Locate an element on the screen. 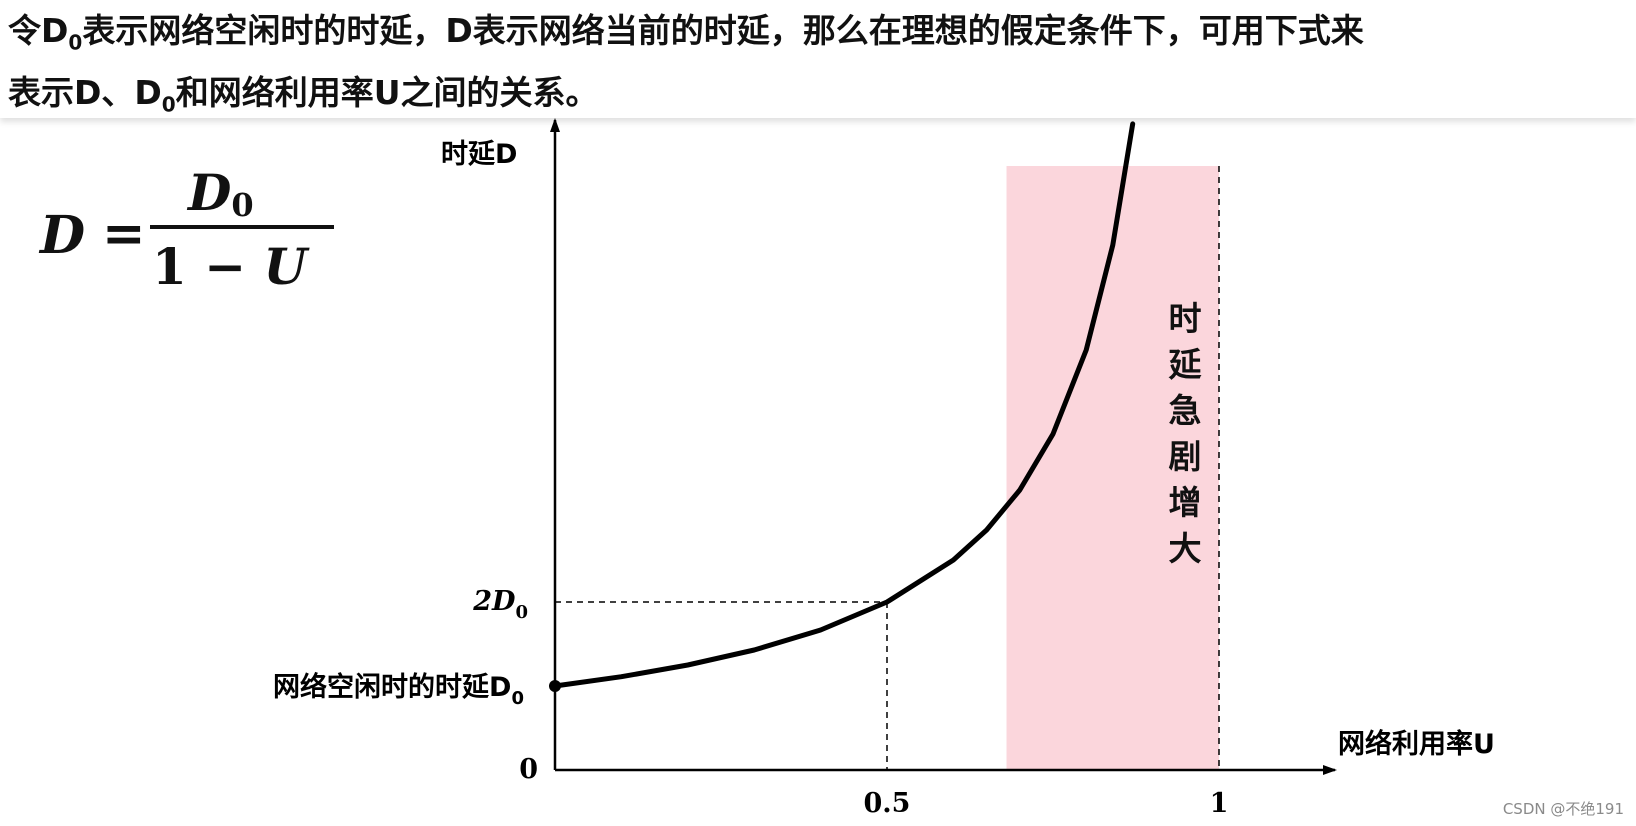  region-annotation-char: 延 is located at coordinates (1186, 364).